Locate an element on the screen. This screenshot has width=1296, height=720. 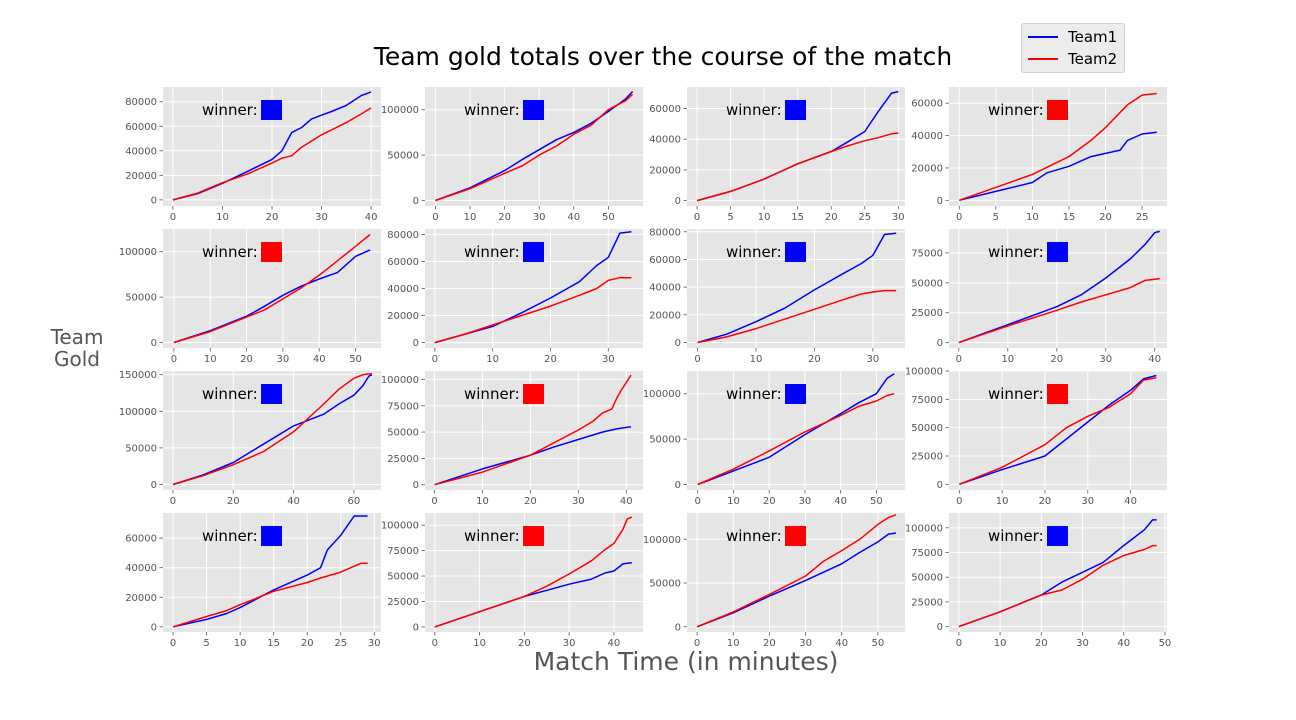
y-axis-label-line: Gold is located at coordinates (77, 359).